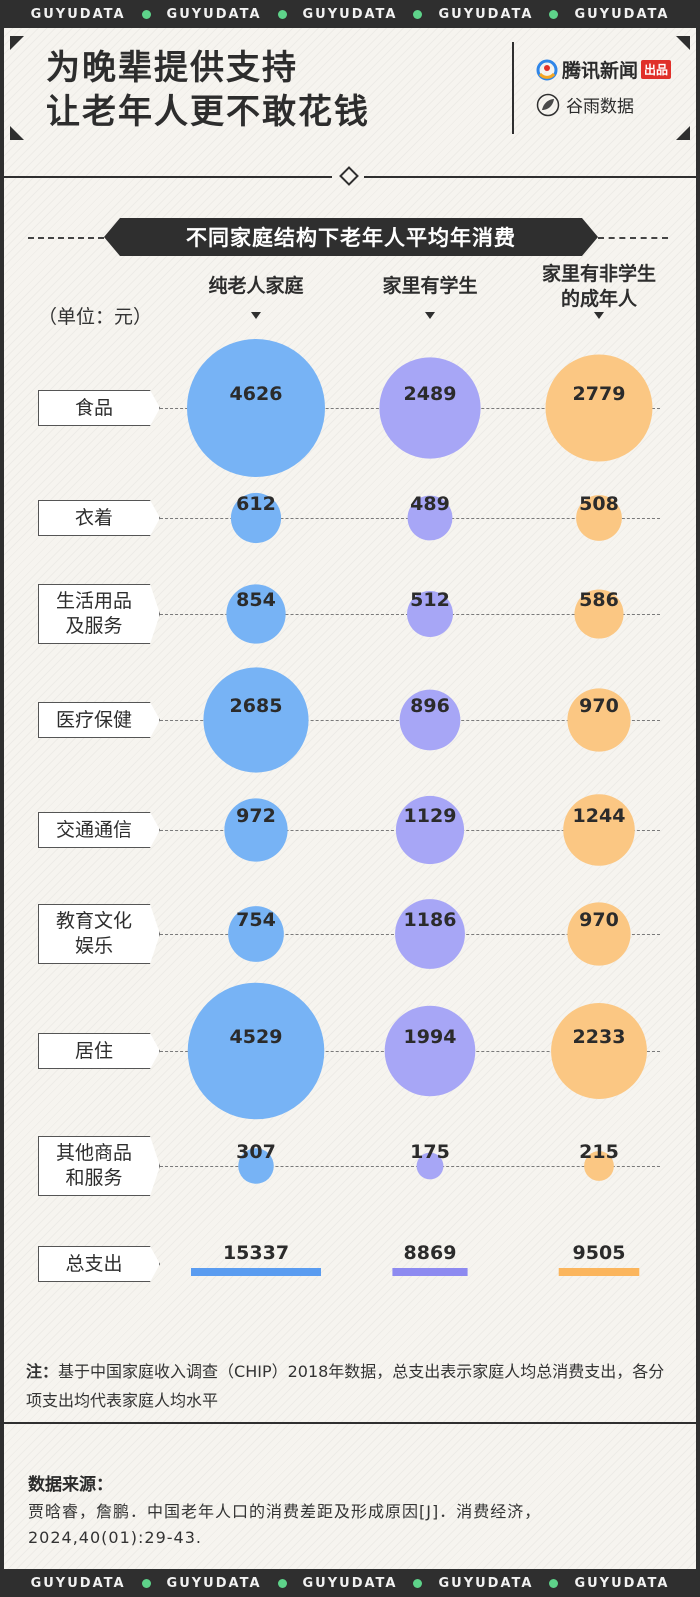 The image size is (700, 1597). Describe the element at coordinates (93, 921) in the screenshot. I see `row-label-line: 教育文化` at that location.